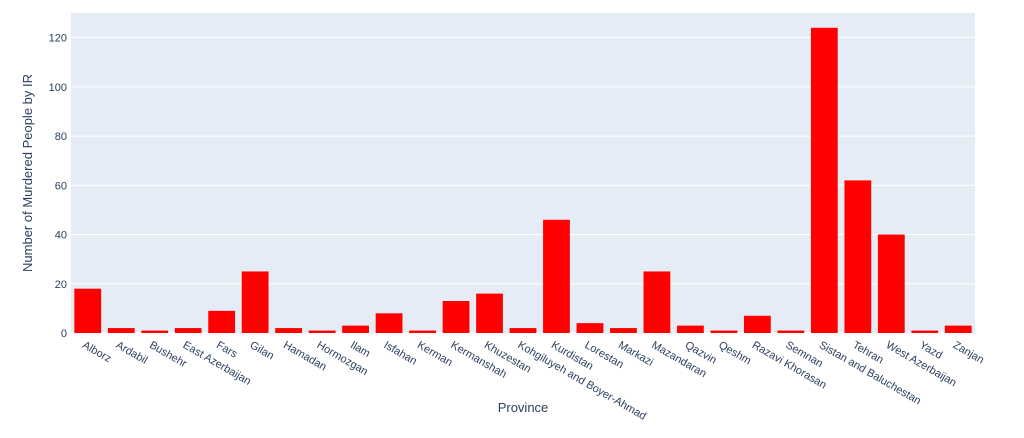  I want to click on x-tick-label: Zanjan, so click(968, 352).